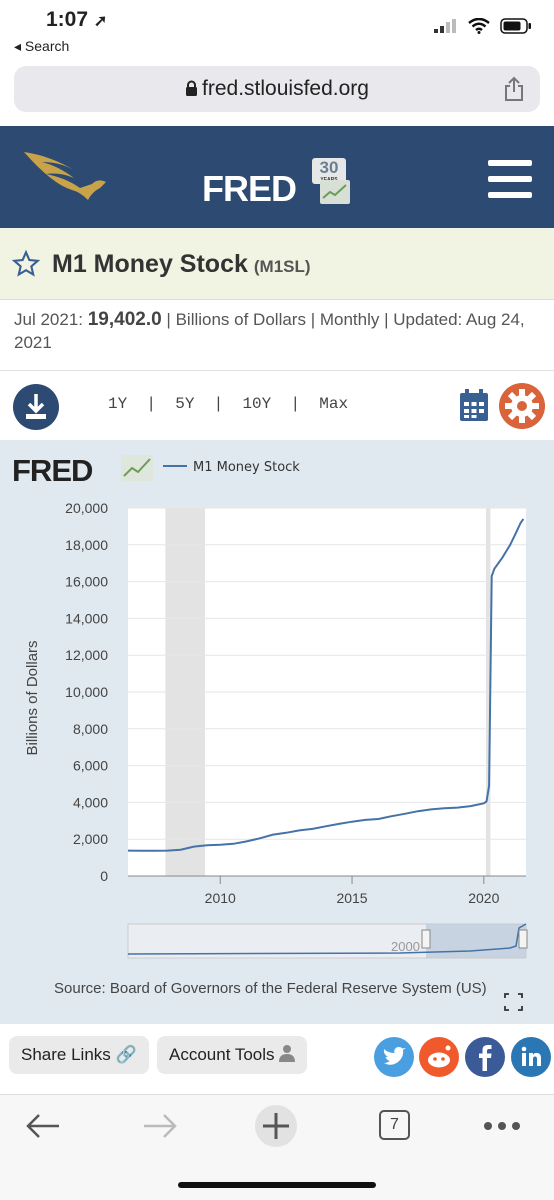 The image size is (554, 1200). I want to click on series-title-bar: M1 Money Stock (M1SL), so click(277, 264).